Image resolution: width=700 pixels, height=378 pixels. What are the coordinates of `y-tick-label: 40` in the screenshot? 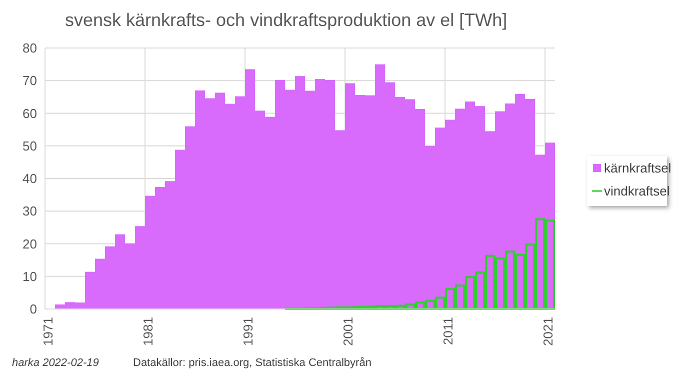 It's located at (29, 178).